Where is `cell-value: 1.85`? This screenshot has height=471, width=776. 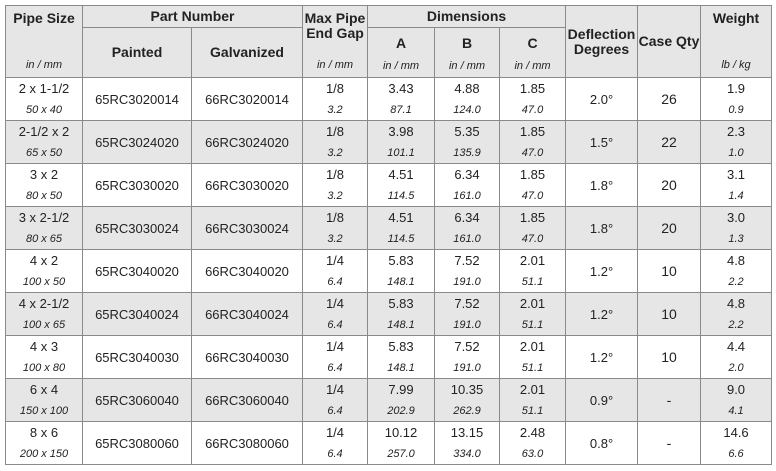 cell-value: 1.85 is located at coordinates (532, 217).